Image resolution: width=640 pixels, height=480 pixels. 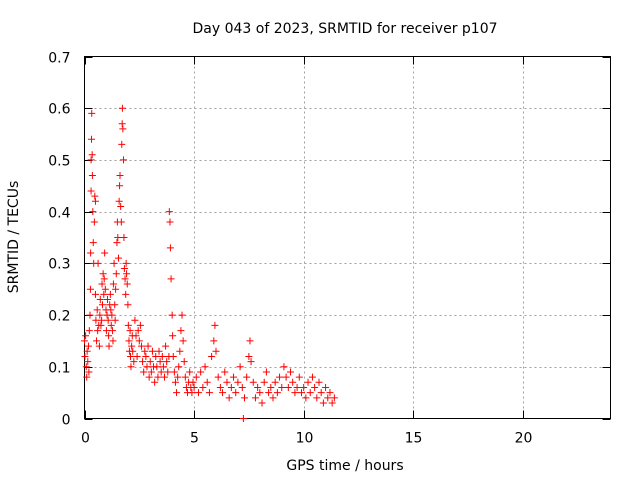 I want to click on y-axis-label: SRMTID / TECUs, so click(x=14, y=237).